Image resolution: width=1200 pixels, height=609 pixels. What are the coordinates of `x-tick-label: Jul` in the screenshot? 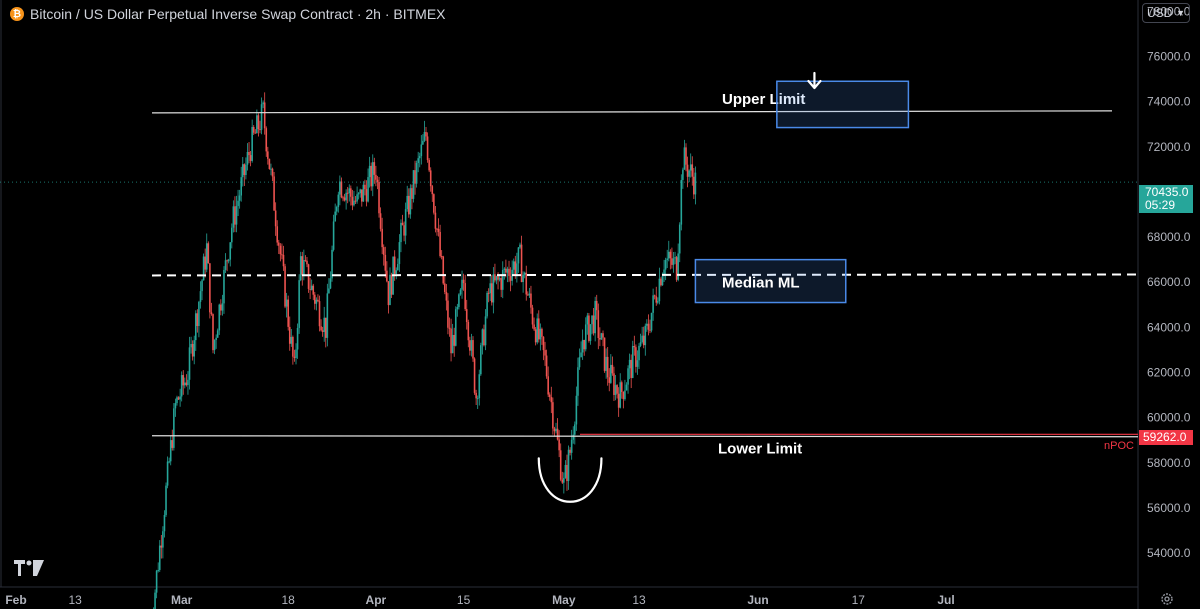 It's located at (945, 600).